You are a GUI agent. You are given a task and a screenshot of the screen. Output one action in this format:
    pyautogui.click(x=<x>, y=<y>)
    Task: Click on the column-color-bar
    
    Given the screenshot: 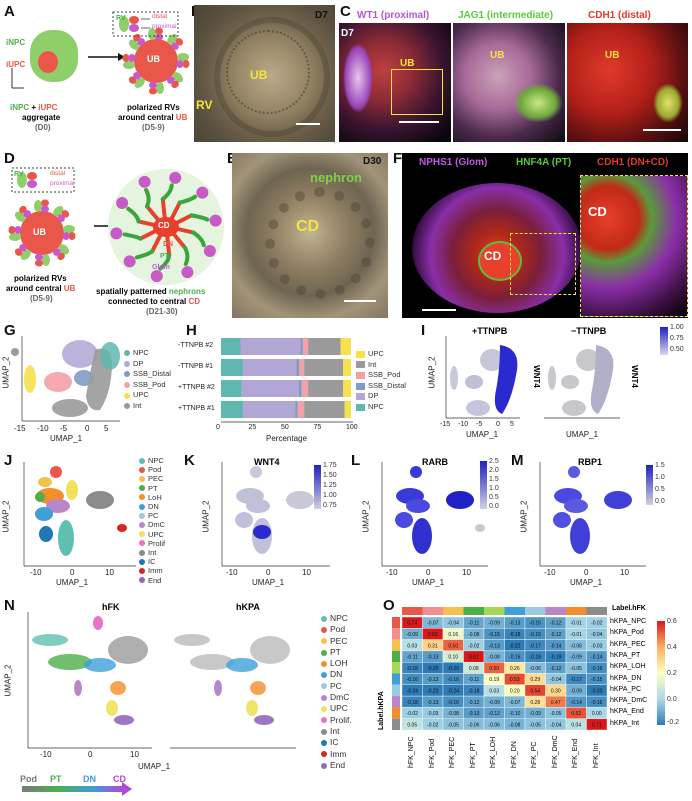 What is the action you would take?
    pyautogui.click(x=432, y=611)
    